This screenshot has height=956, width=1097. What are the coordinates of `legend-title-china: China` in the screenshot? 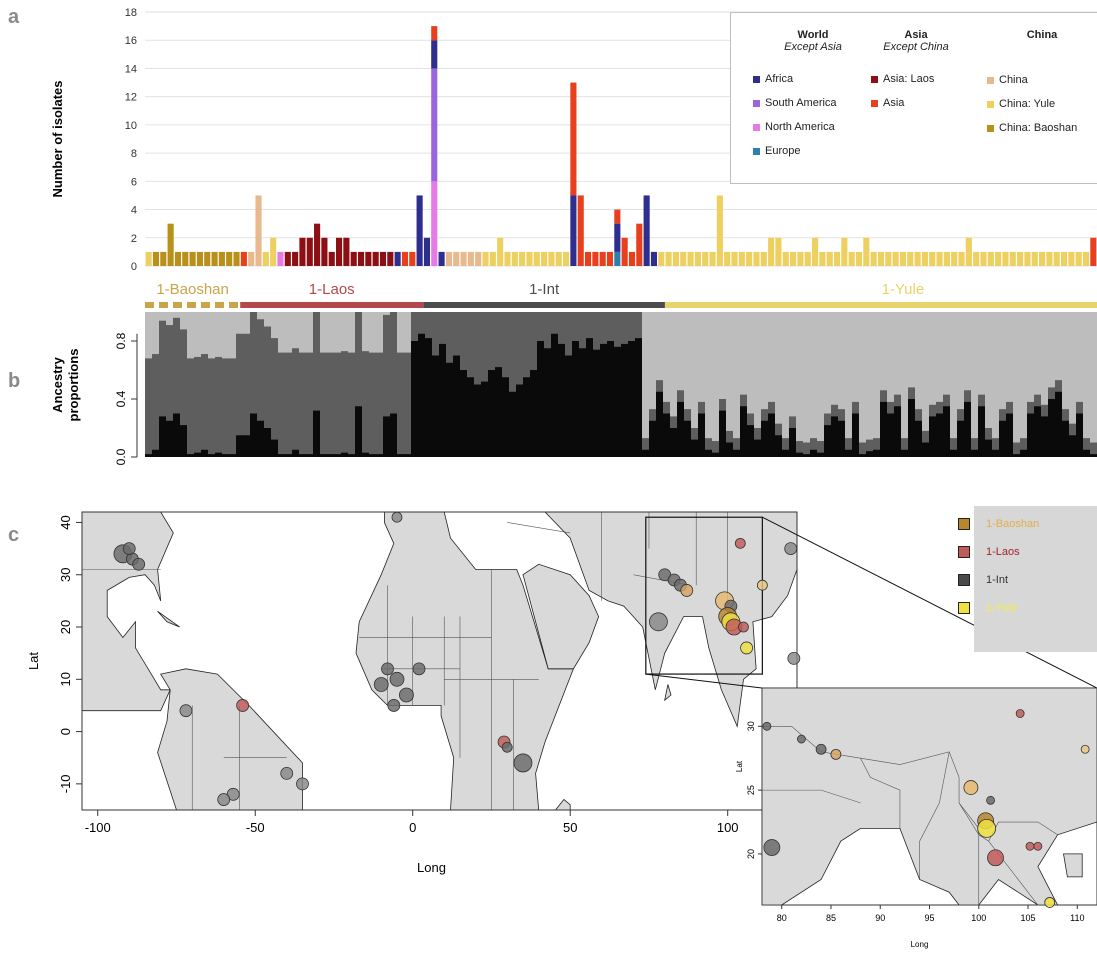 It's located at (1042, 35).